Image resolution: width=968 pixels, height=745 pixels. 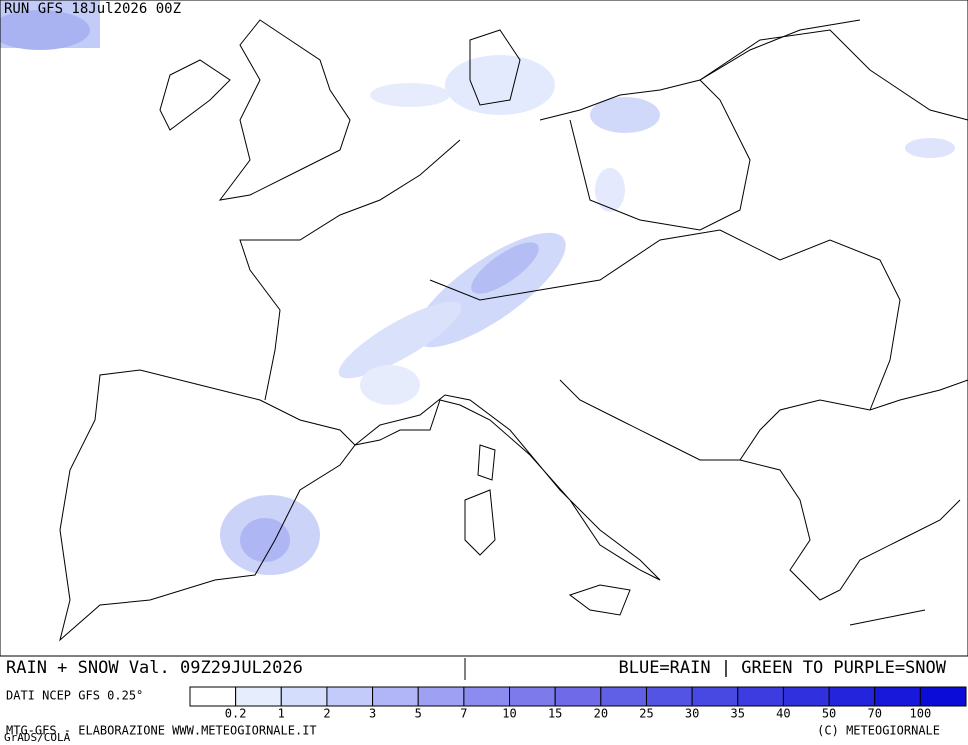 What do you see at coordinates (509, 714) in the screenshot?
I see `legend-label: 10` at bounding box center [509, 714].